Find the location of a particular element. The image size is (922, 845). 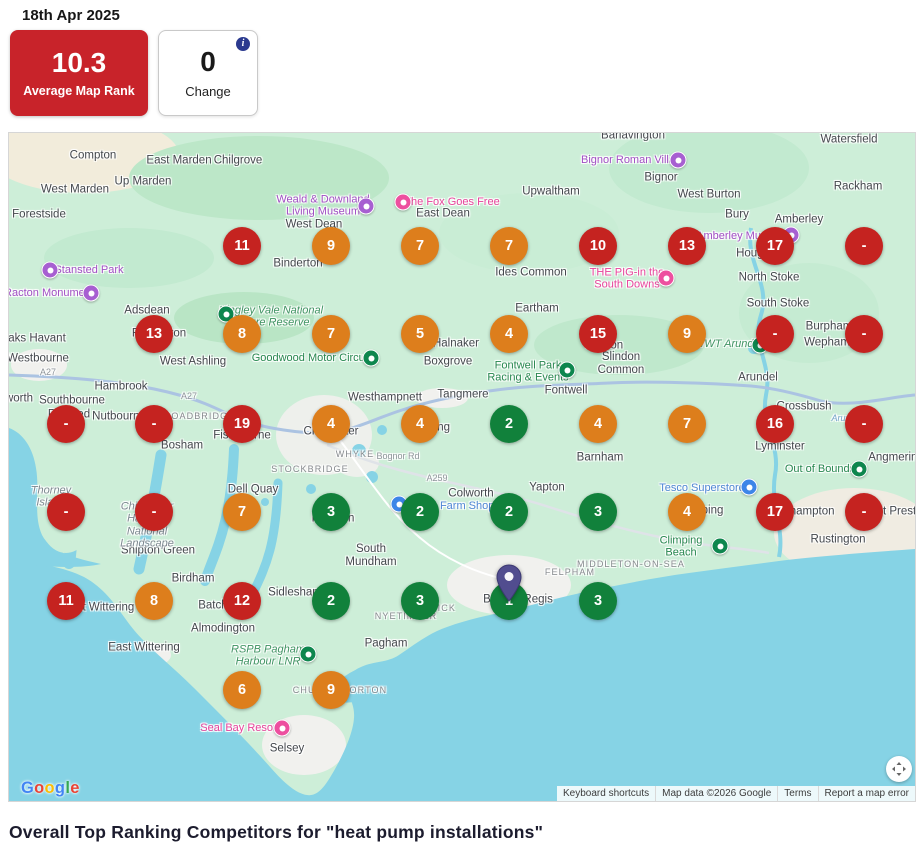

map-label: Nutbourne is located at coordinates (119, 416).